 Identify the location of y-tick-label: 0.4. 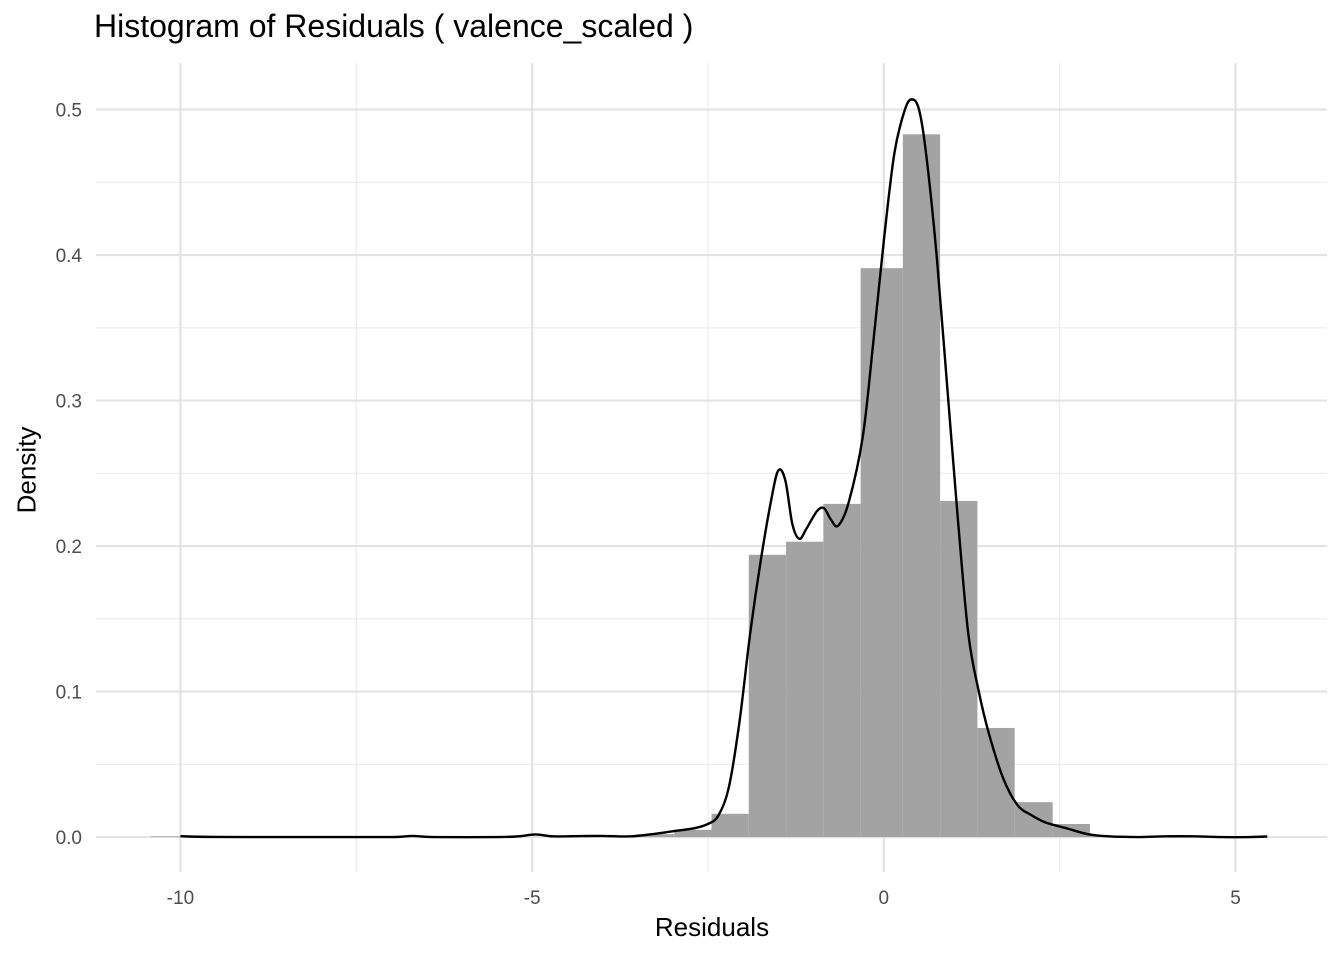
(69, 256).